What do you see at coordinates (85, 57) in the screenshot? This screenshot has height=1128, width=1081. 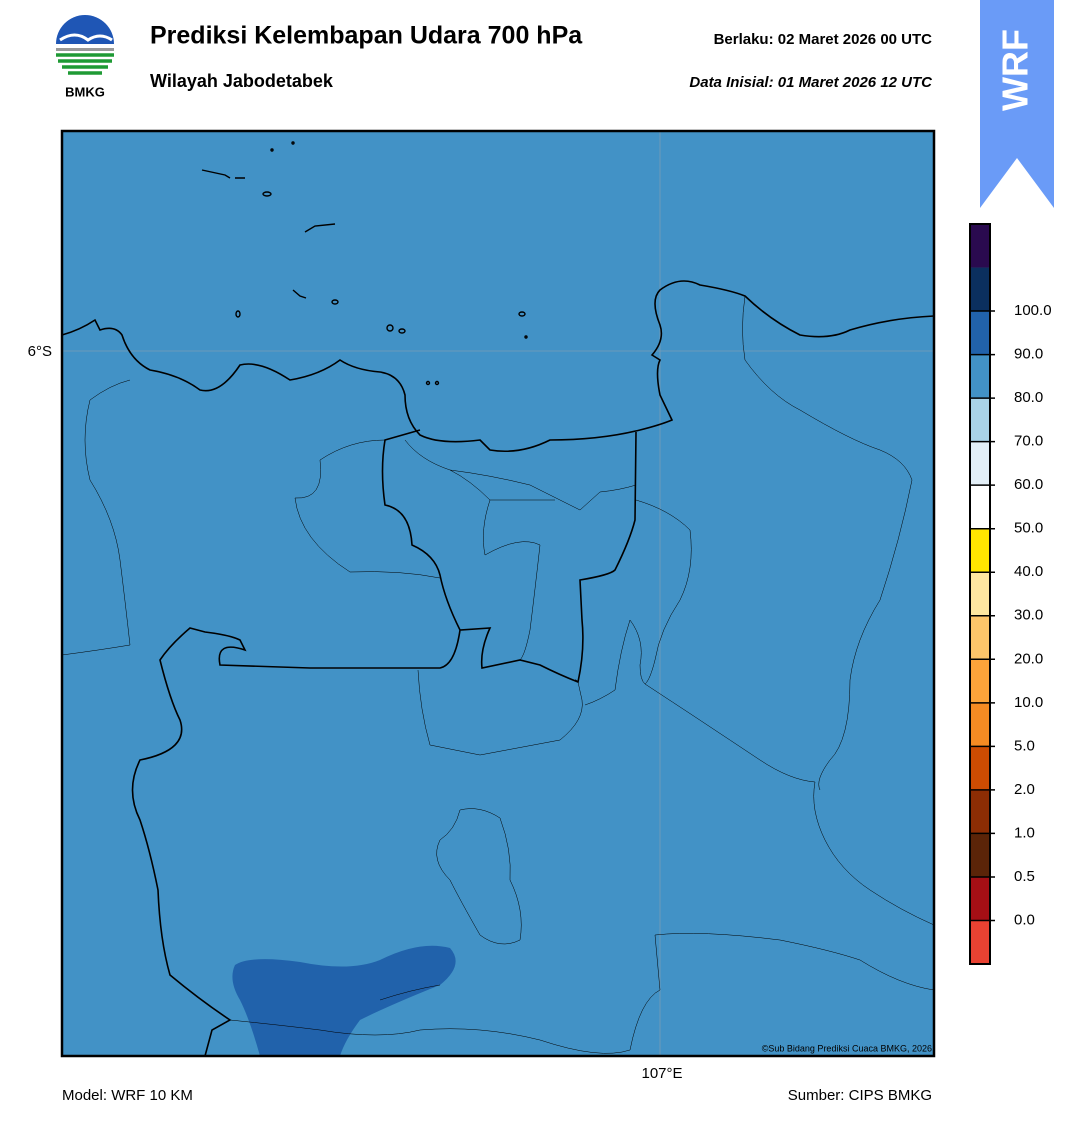 I see `bmkg-logo: BMKG` at bounding box center [85, 57].